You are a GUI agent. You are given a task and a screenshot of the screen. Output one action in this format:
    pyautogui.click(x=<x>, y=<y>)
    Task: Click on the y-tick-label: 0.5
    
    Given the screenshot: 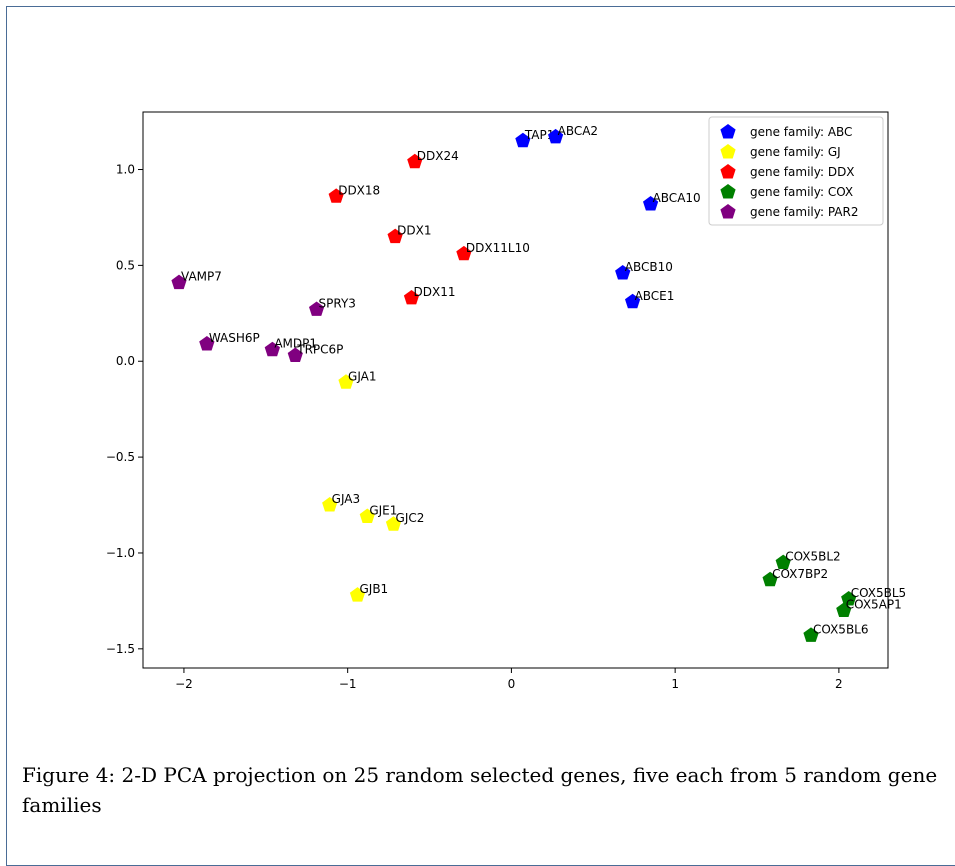 What is the action you would take?
    pyautogui.click(x=125, y=265)
    